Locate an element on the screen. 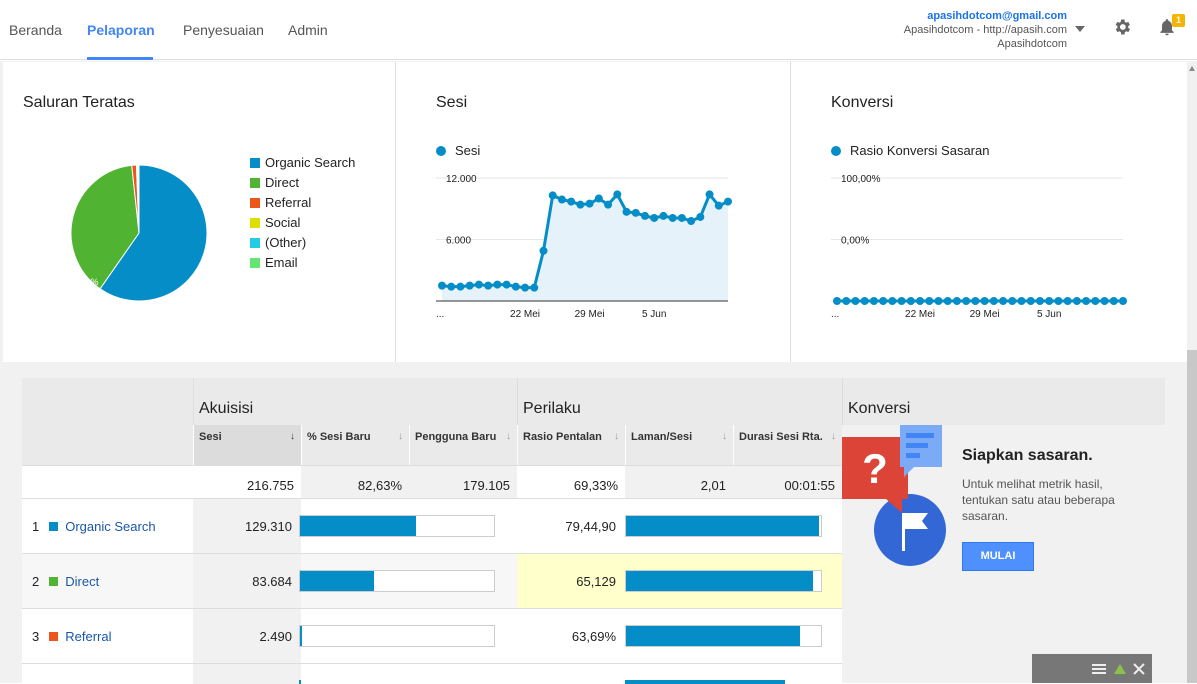 The height and width of the screenshot is (684, 1197). start-button: MULAI is located at coordinates (998, 556).